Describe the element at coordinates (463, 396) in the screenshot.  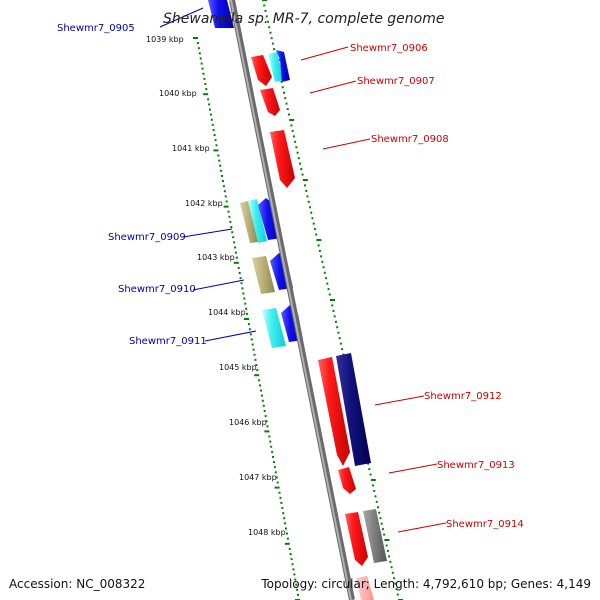
I see `gene-label-0912: Shewmr7_0912` at that location.